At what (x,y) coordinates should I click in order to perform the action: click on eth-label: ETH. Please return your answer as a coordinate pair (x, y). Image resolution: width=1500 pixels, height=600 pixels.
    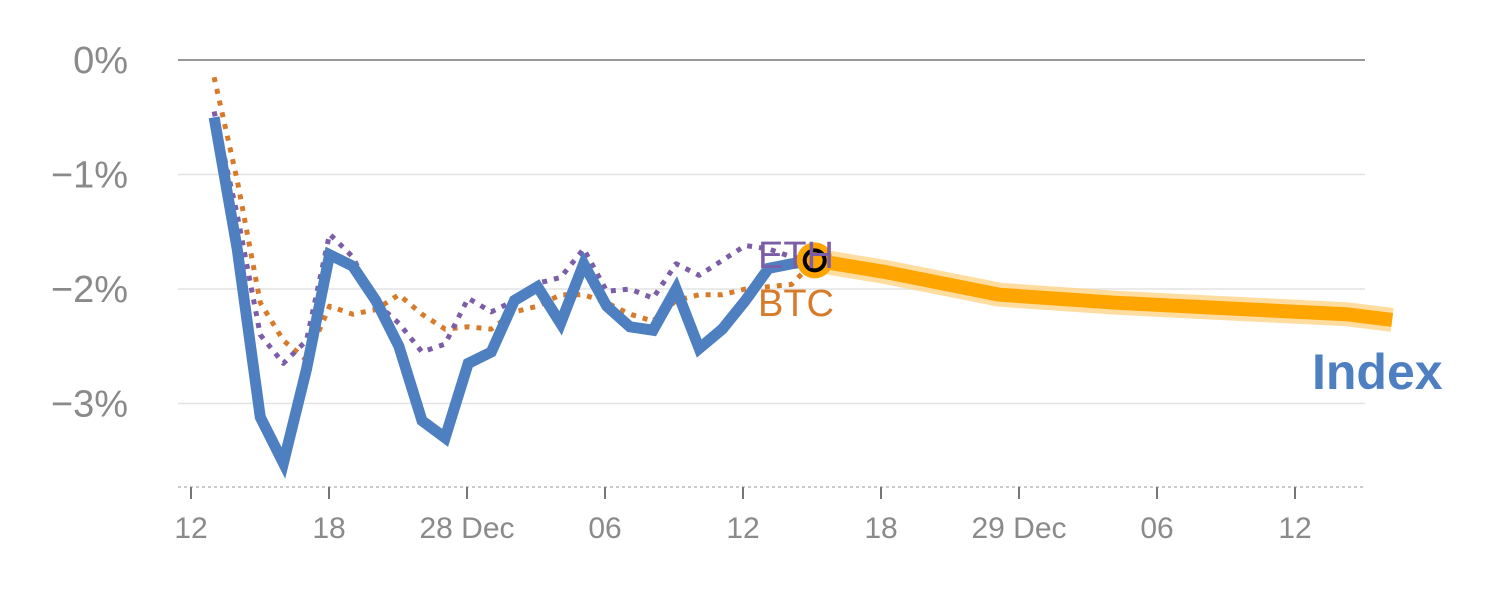
    Looking at the image, I should click on (796, 256).